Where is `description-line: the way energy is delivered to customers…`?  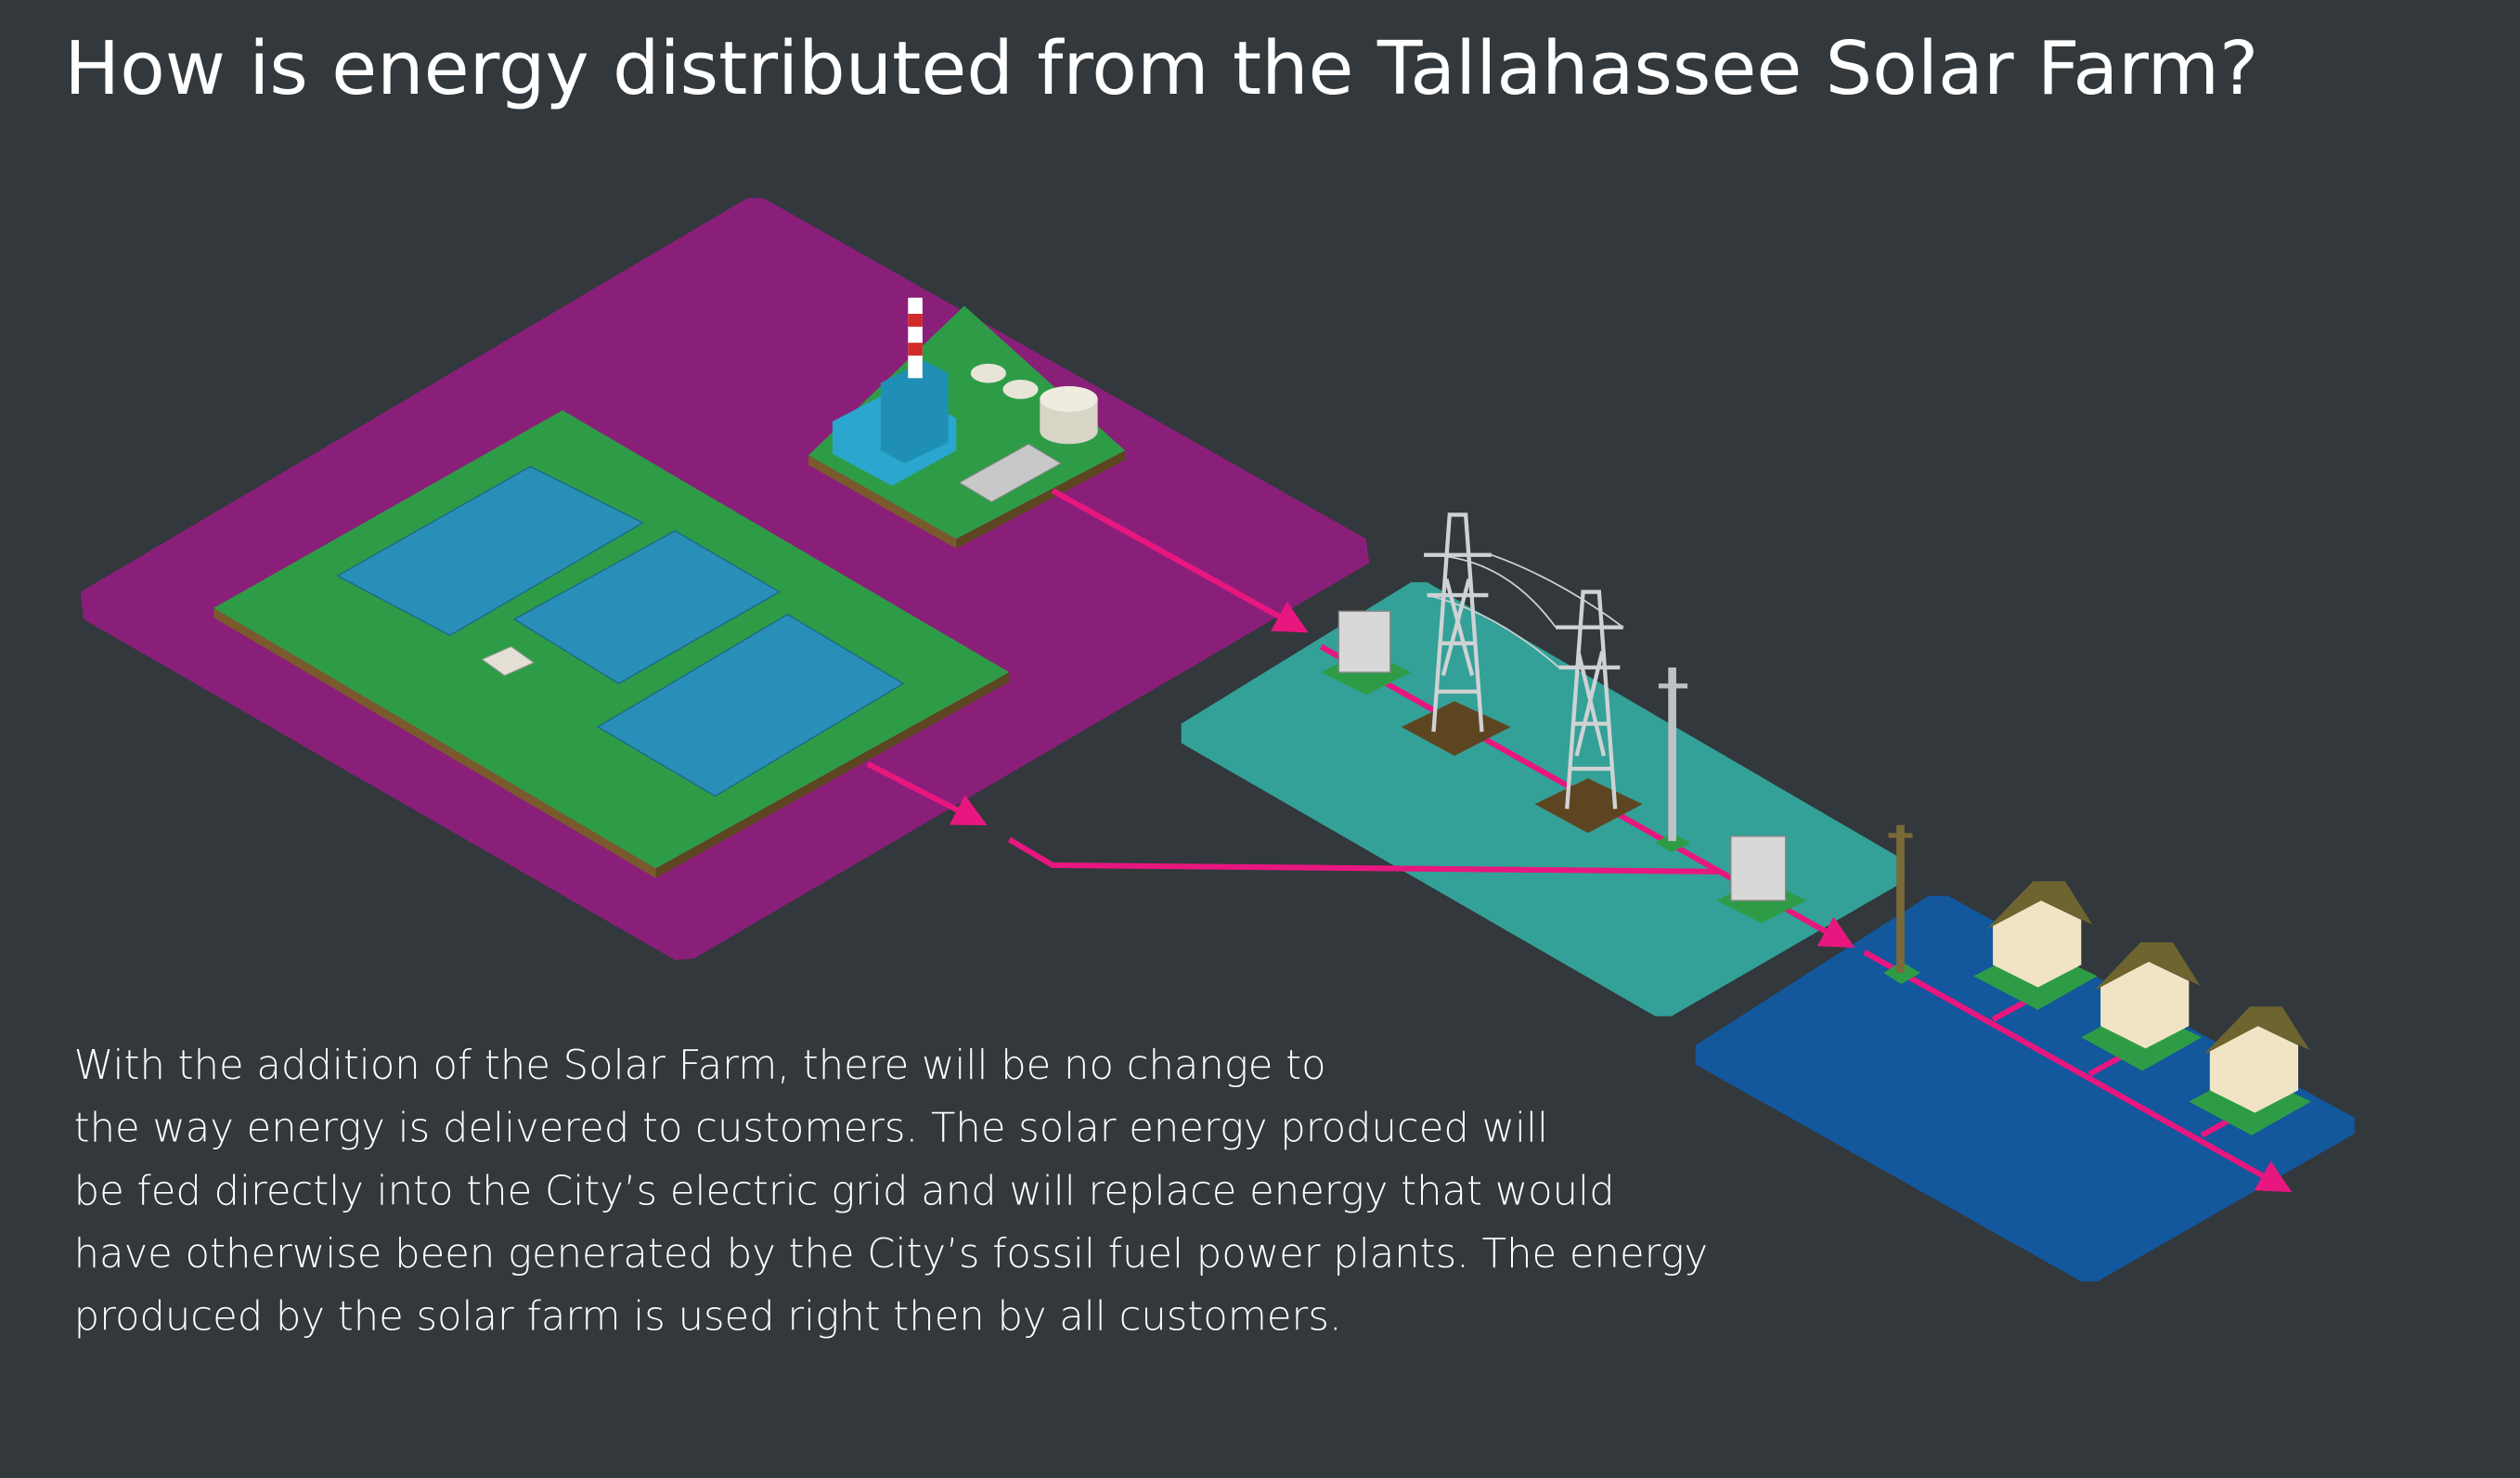
description-line: the way energy is delivered to customers… is located at coordinates (811, 1129).